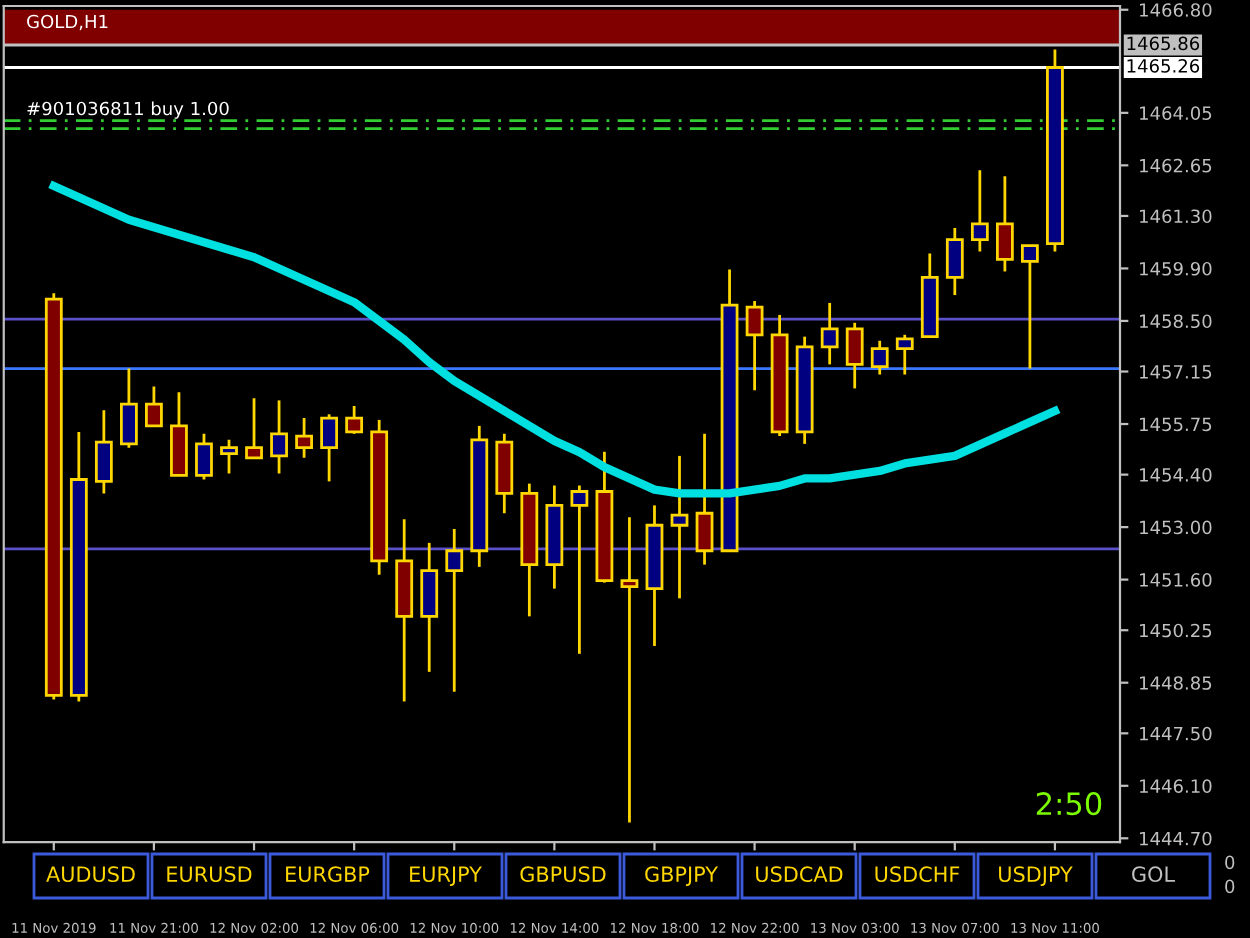 This screenshot has width=1250, height=938. I want to click on text: USDJPY, so click(1036, 876).